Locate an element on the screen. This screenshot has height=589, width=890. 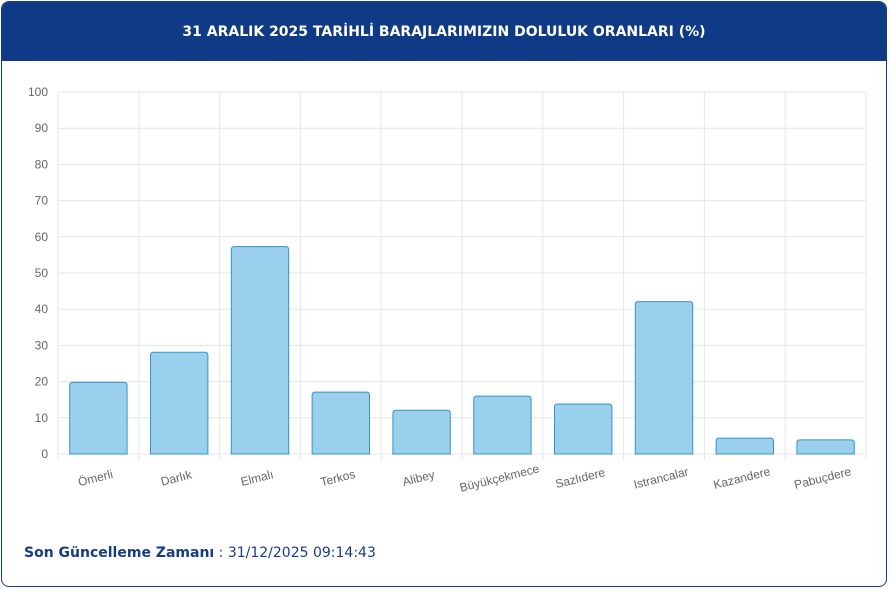
y-tick-label: 80 is located at coordinates (42, 164).